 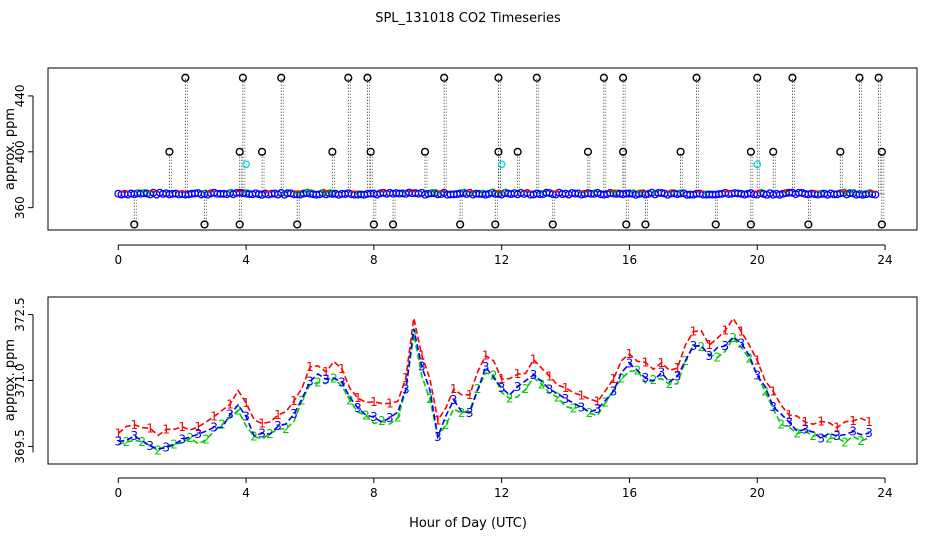 What do you see at coordinates (118, 260) in the screenshot?
I see `top-x-tick-label: 0` at bounding box center [118, 260].